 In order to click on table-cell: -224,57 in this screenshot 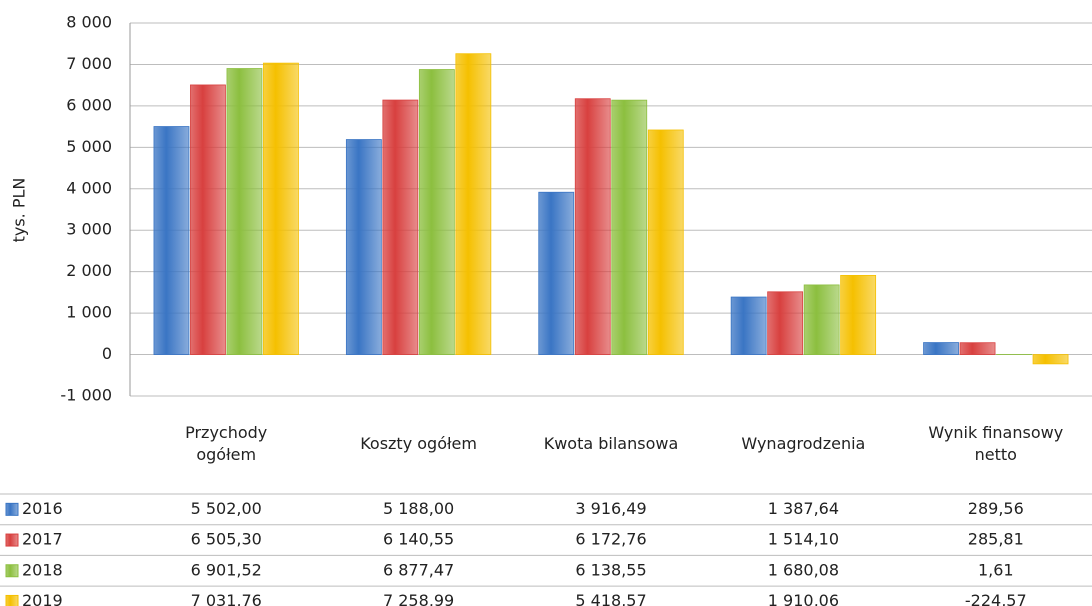, I will do `click(996, 598)`.